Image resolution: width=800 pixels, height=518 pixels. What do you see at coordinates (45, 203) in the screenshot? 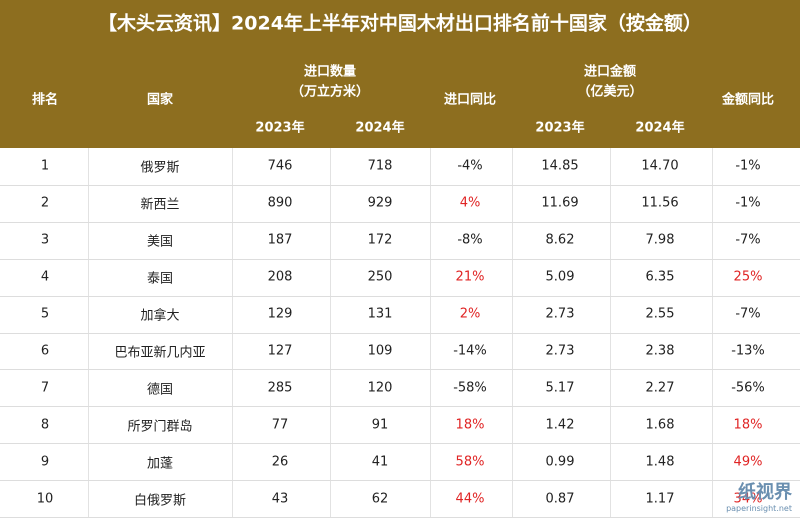
I see `table-cell: 2` at bounding box center [45, 203].